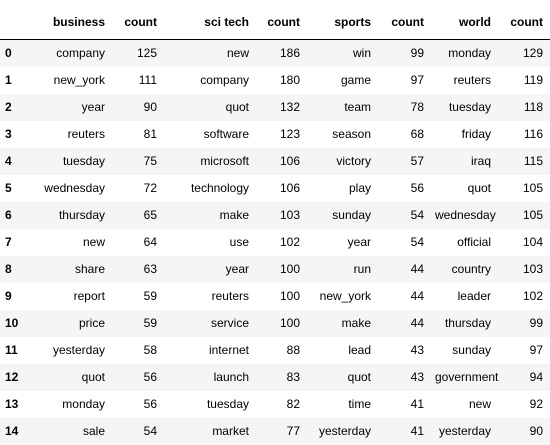 The height and width of the screenshot is (445, 550). I want to click on count-cell: 186, so click(289, 53).